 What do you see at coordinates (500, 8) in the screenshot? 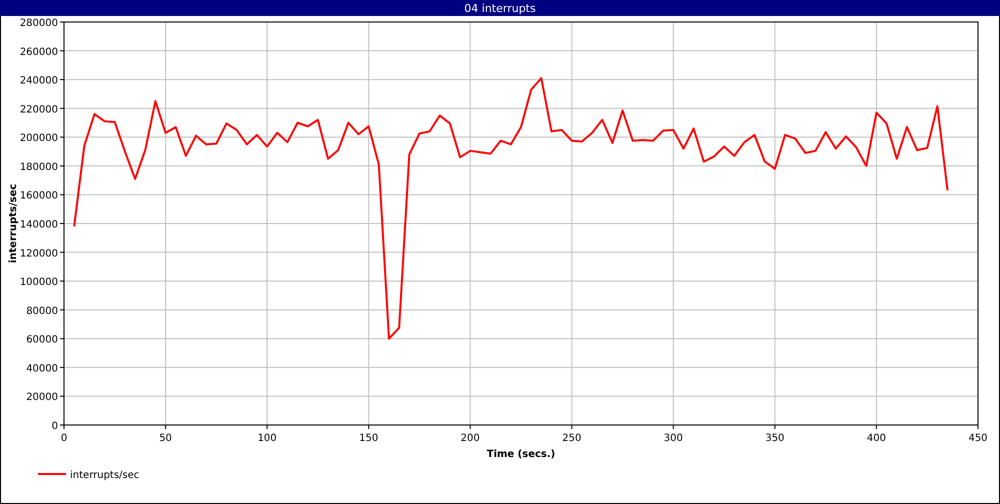
I see `chart-title: 04 interrupts` at bounding box center [500, 8].